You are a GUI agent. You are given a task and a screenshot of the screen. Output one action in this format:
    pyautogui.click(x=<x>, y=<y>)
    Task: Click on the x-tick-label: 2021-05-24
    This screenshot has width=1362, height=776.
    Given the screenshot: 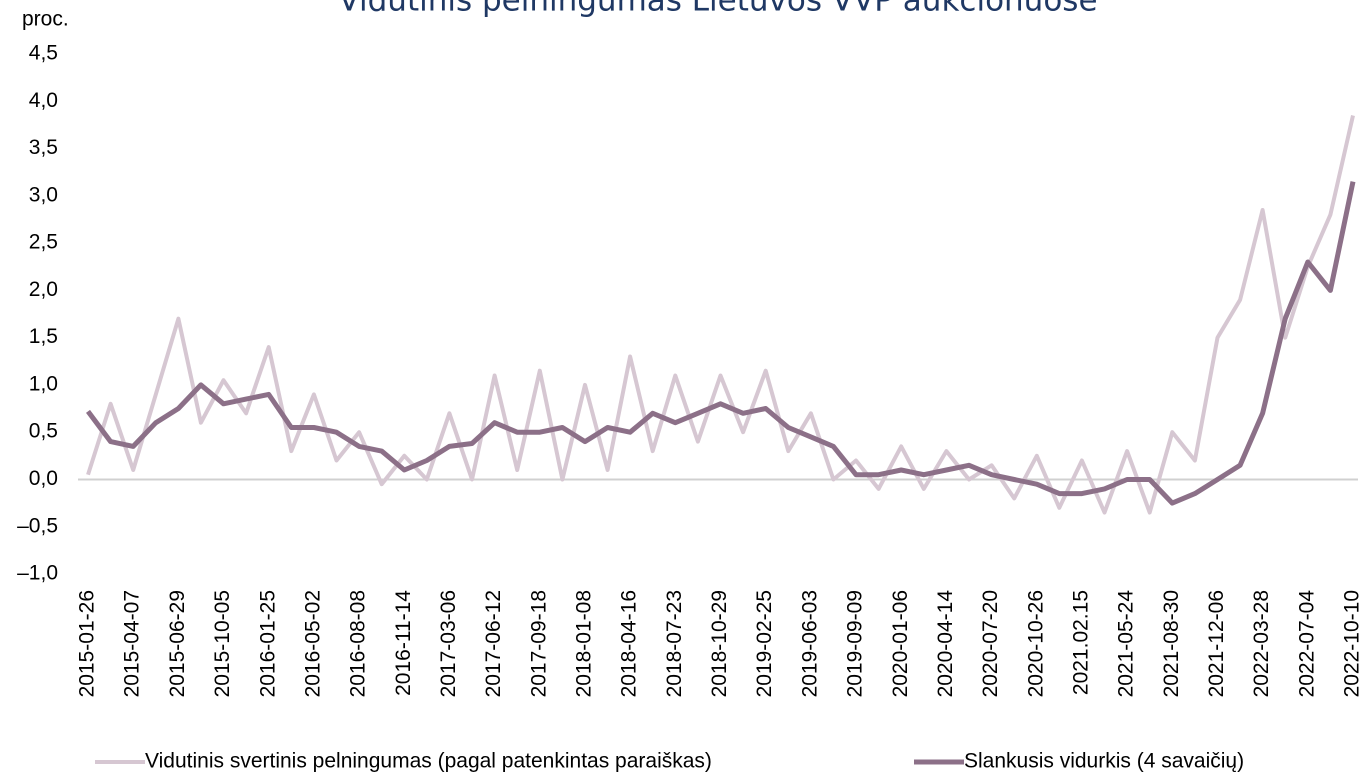 What is the action you would take?
    pyautogui.click(x=1126, y=644)
    